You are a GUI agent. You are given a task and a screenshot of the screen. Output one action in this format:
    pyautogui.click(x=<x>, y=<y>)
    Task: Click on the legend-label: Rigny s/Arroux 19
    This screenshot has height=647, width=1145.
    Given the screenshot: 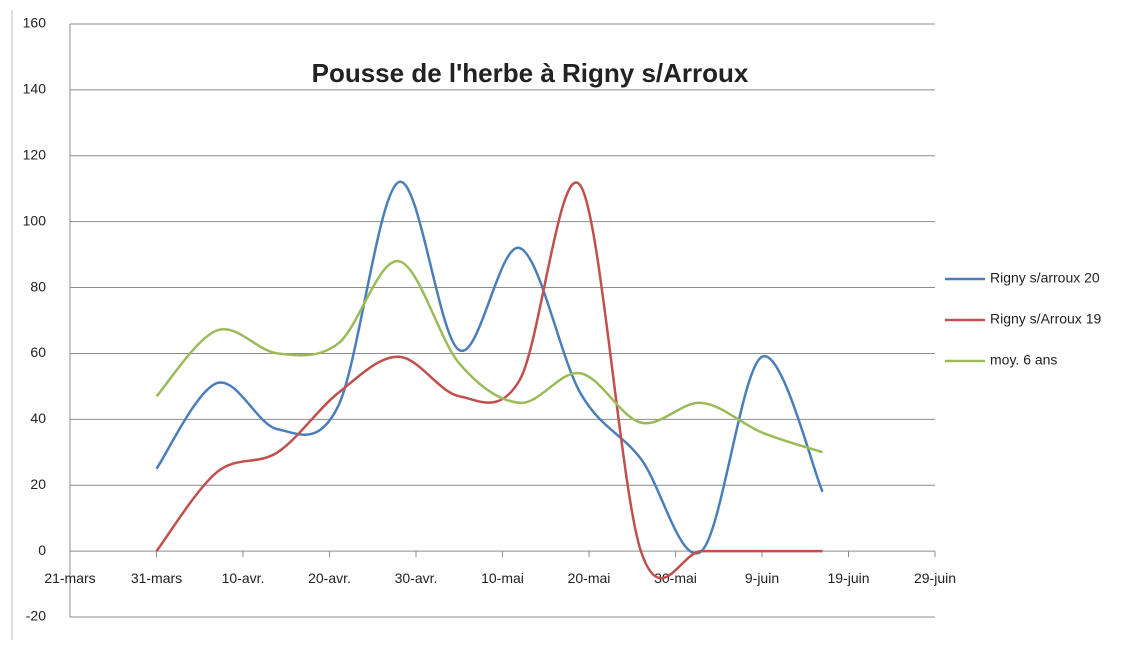 What is the action you would take?
    pyautogui.click(x=1045, y=319)
    